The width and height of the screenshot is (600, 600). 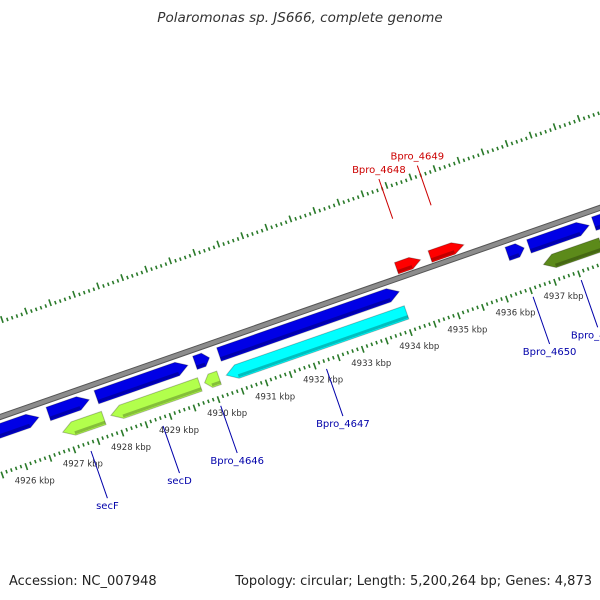 What do you see at coordinates (131, 448) in the screenshot?
I see `ruler-label-4928: 4928 kbp` at bounding box center [131, 448].